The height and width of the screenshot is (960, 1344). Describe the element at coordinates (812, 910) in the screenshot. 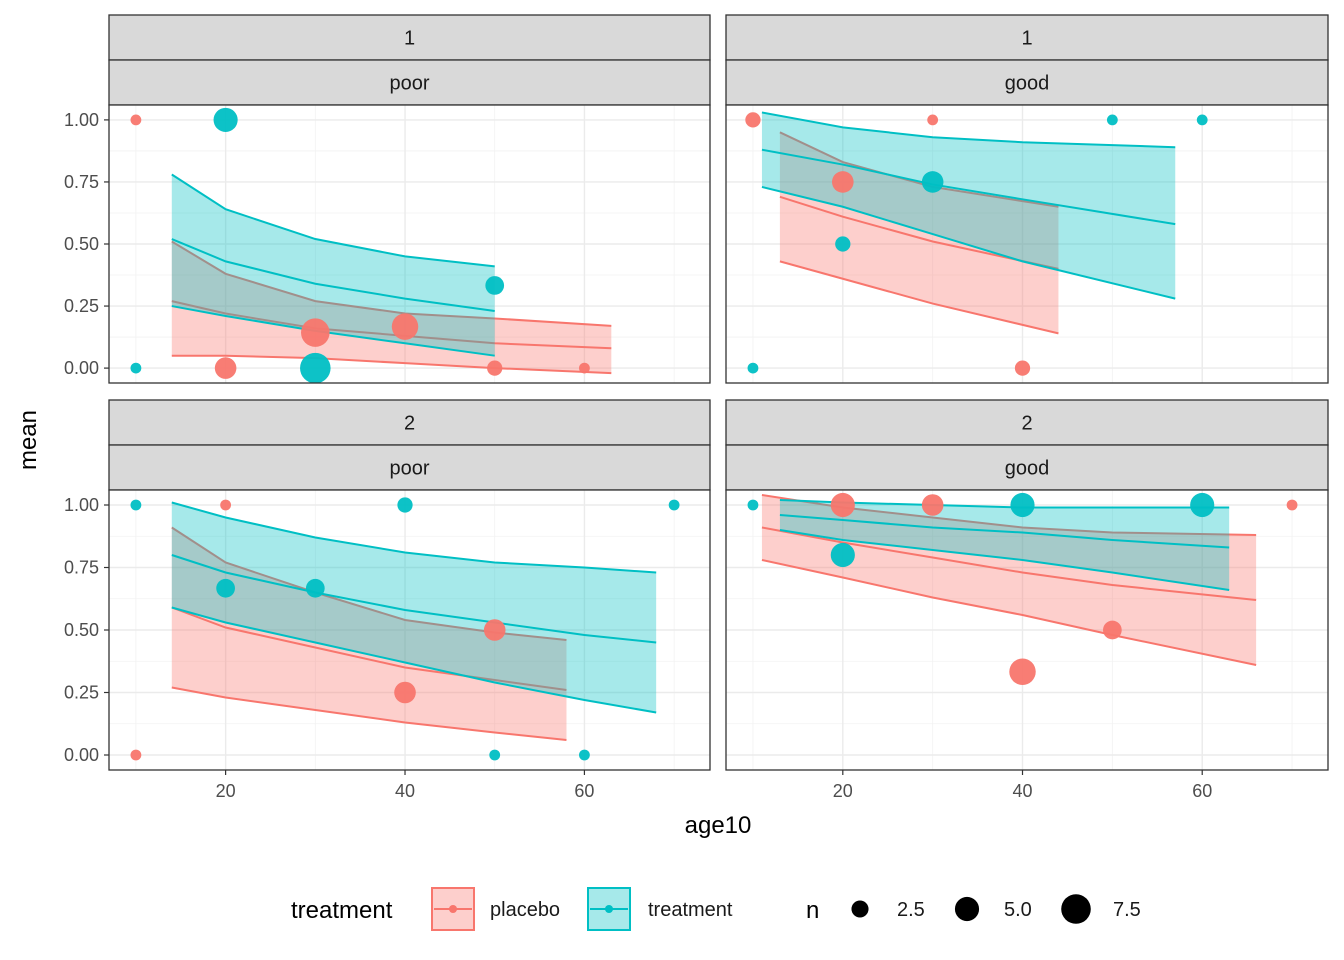

I see `legend-size-title: n` at that location.